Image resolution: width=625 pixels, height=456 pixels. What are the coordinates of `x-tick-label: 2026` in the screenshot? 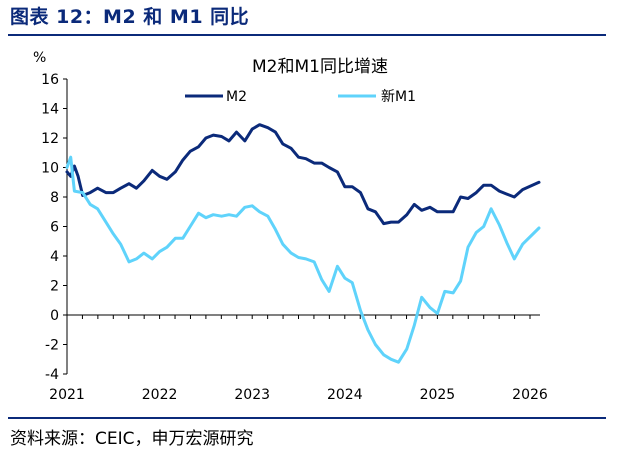 It's located at (530, 395).